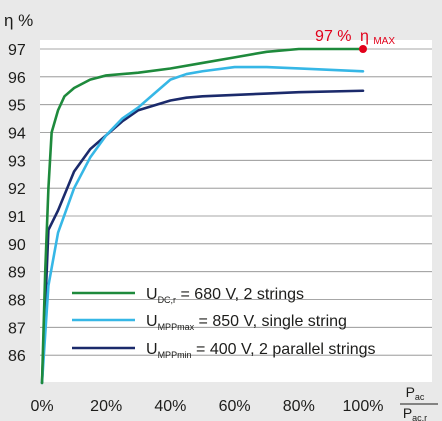 The height and width of the screenshot is (421, 442). What do you see at coordinates (17, 134) in the screenshot?
I see `y-tick-label: 94` at bounding box center [17, 134].